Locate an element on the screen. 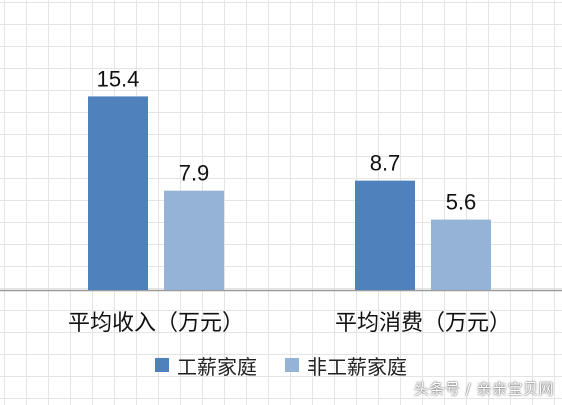  legend-swatch-salaried is located at coordinates (162, 365).